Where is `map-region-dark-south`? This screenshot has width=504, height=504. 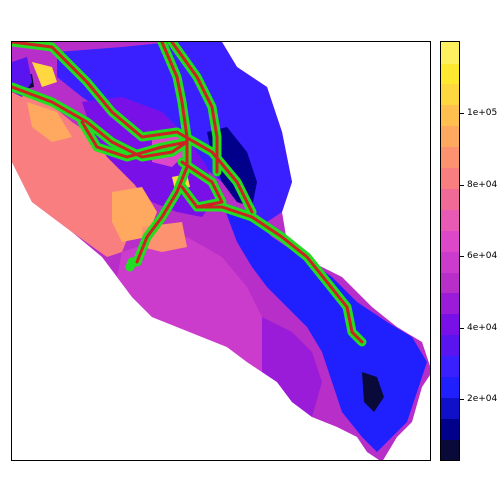 map-region-dark-south is located at coordinates (373, 392).